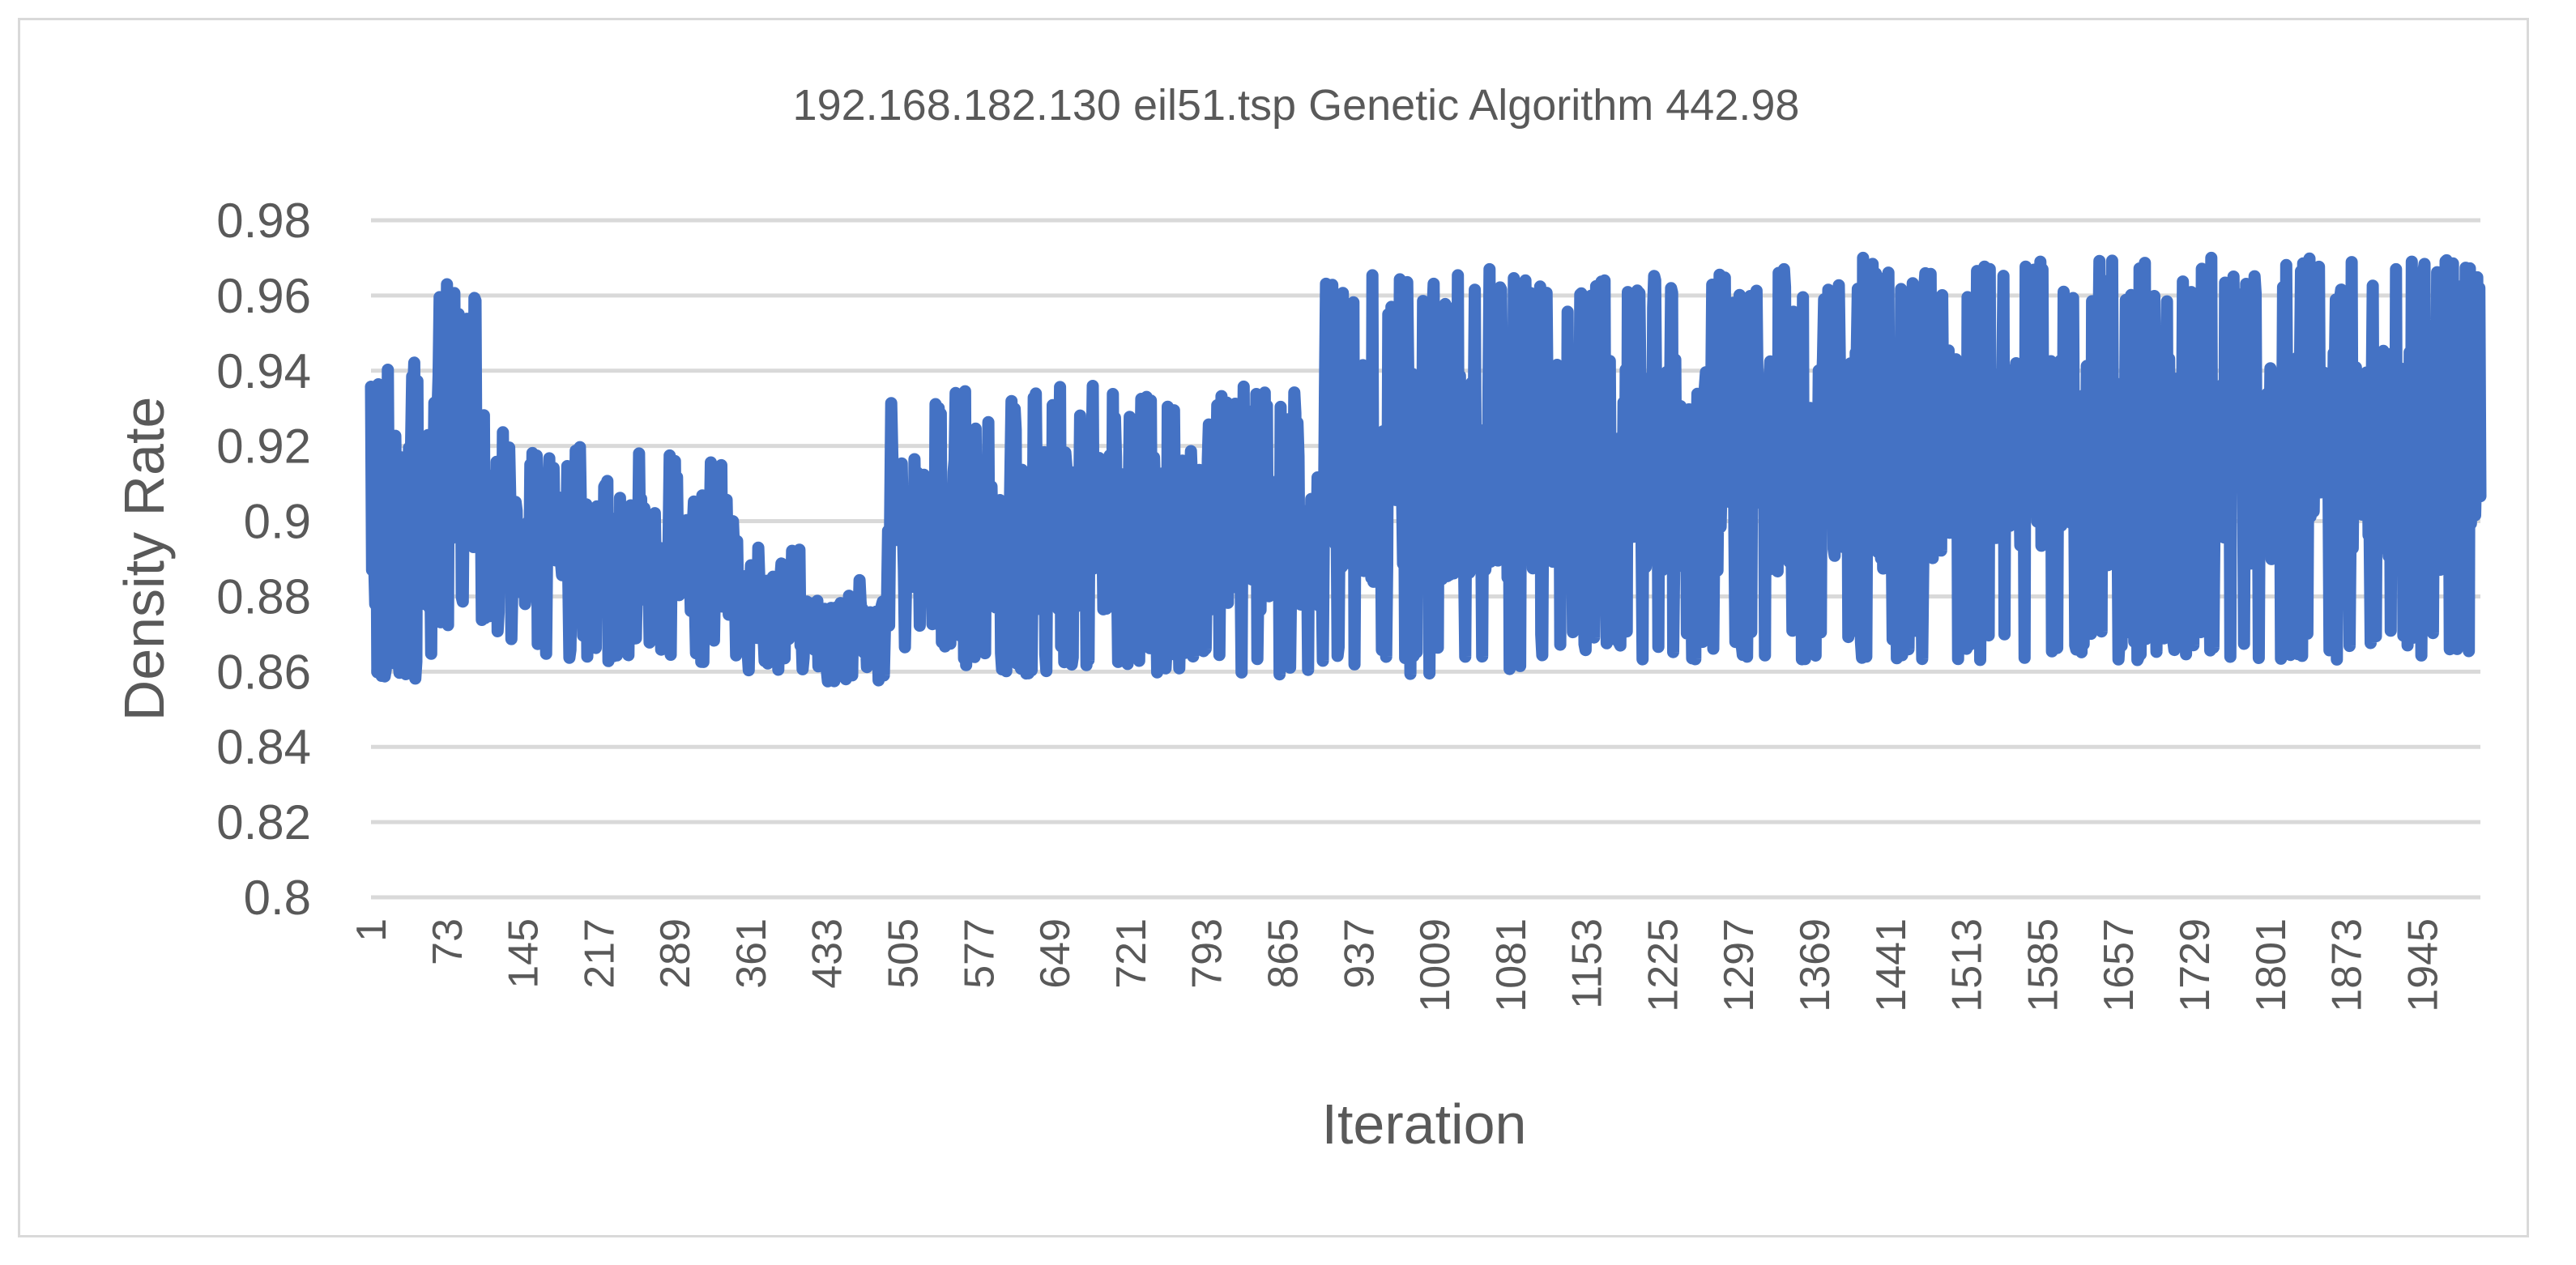 The width and height of the screenshot is (2576, 1265). What do you see at coordinates (1968, 965) in the screenshot?
I see `x-tick-label: 1513` at bounding box center [1968, 965].